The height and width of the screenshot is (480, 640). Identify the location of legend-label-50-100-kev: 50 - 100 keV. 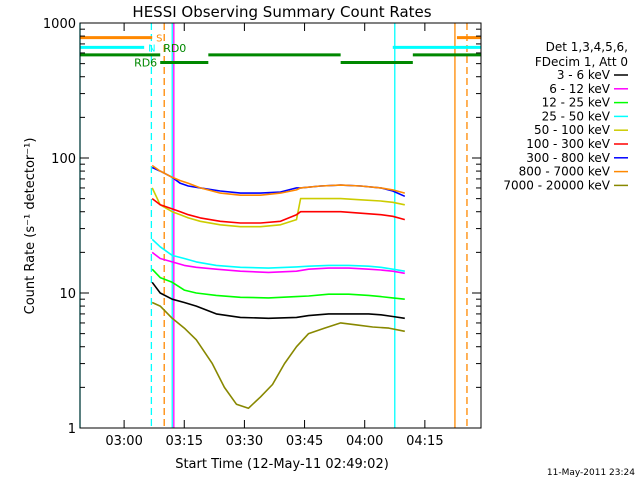
(572, 130).